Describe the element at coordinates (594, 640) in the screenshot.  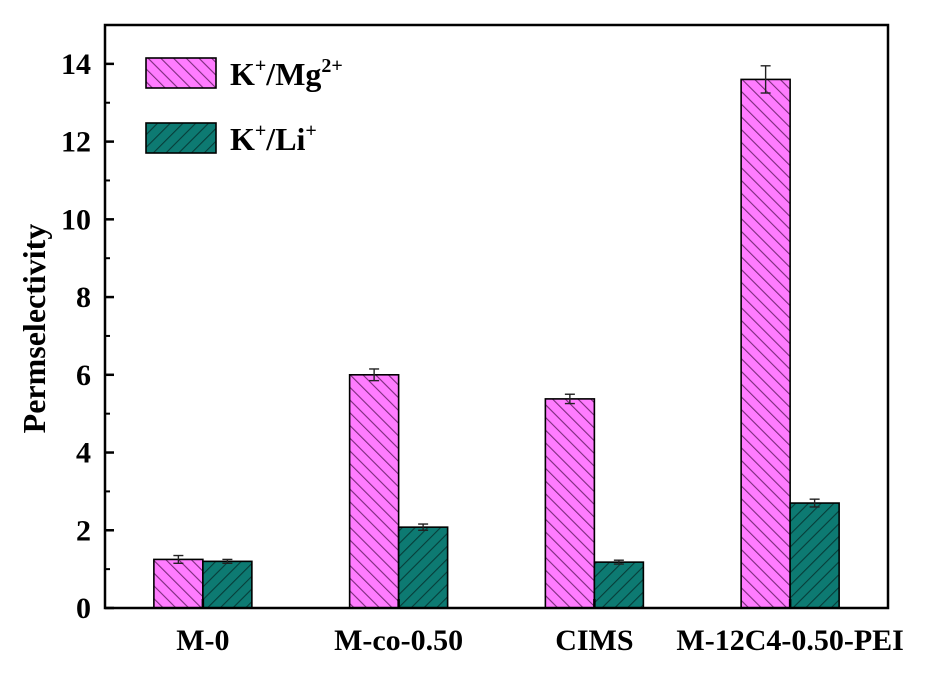
I see `x-tick-label: CIMS` at that location.